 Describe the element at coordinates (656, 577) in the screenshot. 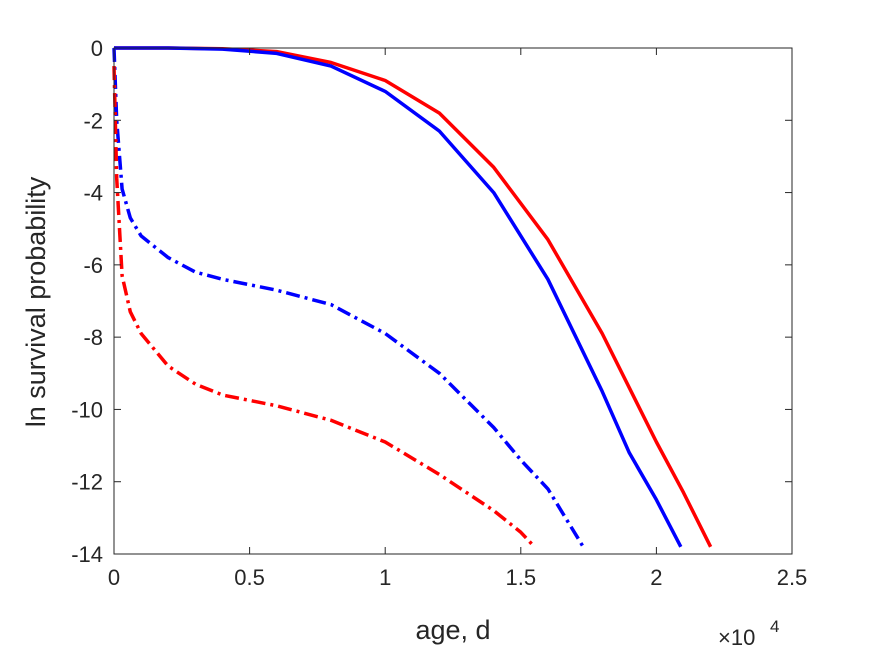

I see `x-tick-label: 2` at that location.